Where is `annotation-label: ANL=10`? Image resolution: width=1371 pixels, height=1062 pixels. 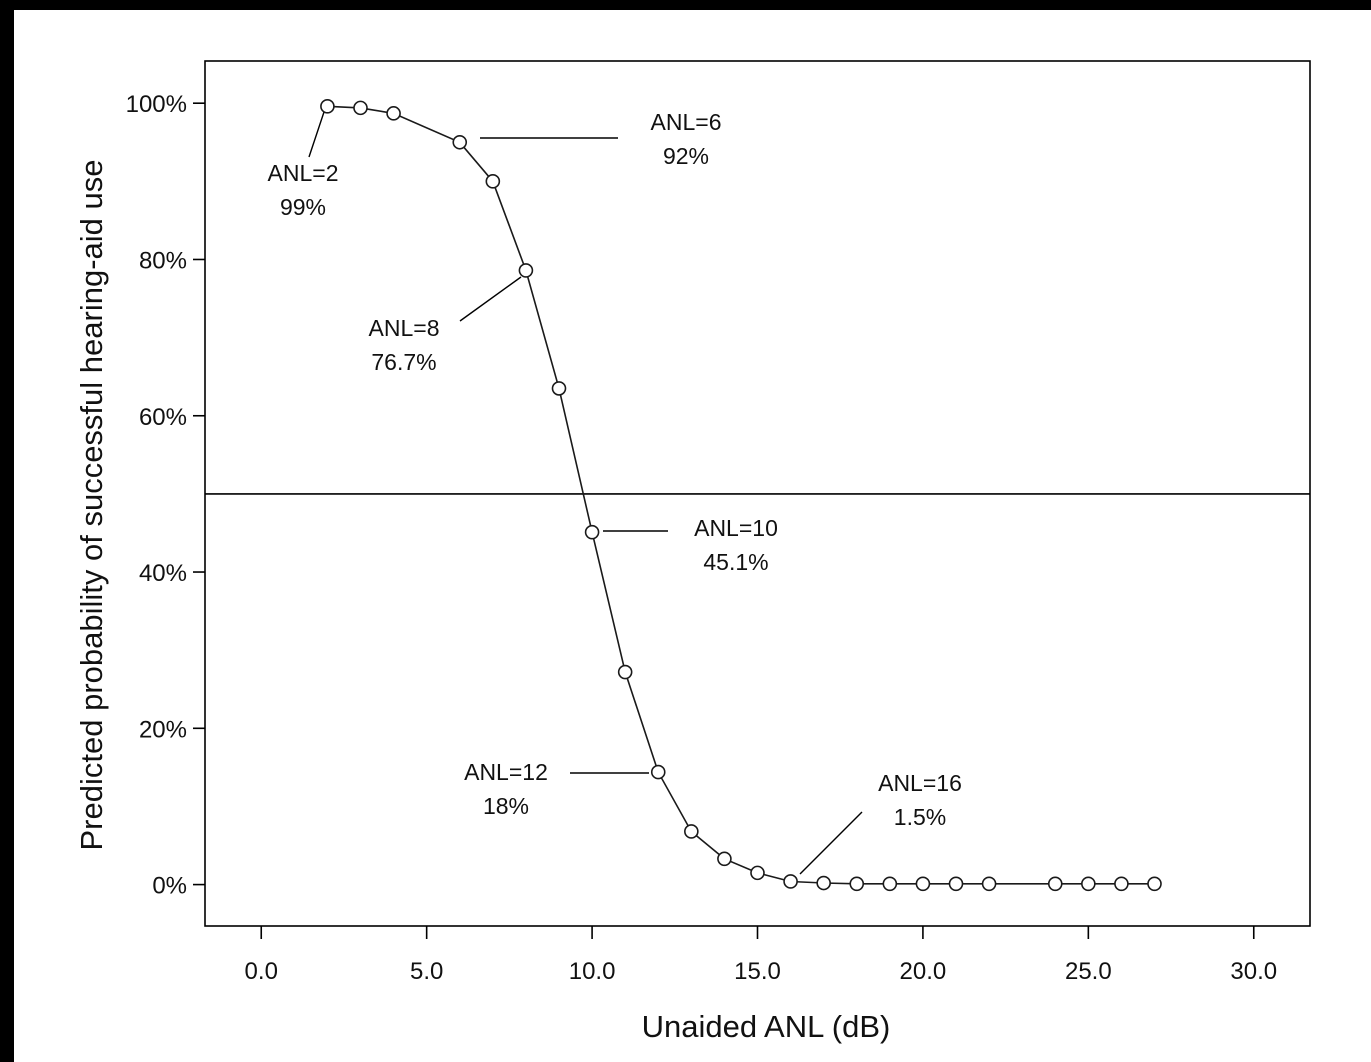 annotation-label: ANL=10 is located at coordinates (736, 528).